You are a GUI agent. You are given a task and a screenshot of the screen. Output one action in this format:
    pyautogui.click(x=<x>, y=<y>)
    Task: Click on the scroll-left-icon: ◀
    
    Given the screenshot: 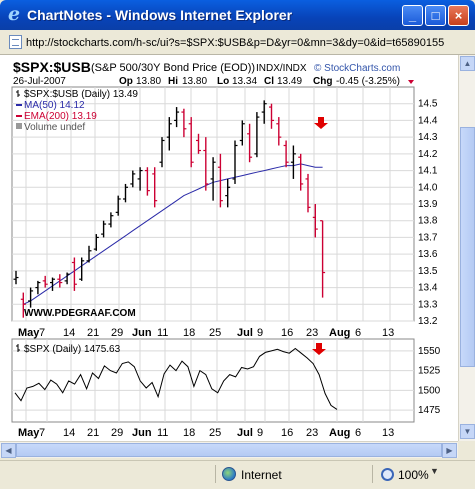 What is the action you would take?
    pyautogui.click(x=8, y=450)
    